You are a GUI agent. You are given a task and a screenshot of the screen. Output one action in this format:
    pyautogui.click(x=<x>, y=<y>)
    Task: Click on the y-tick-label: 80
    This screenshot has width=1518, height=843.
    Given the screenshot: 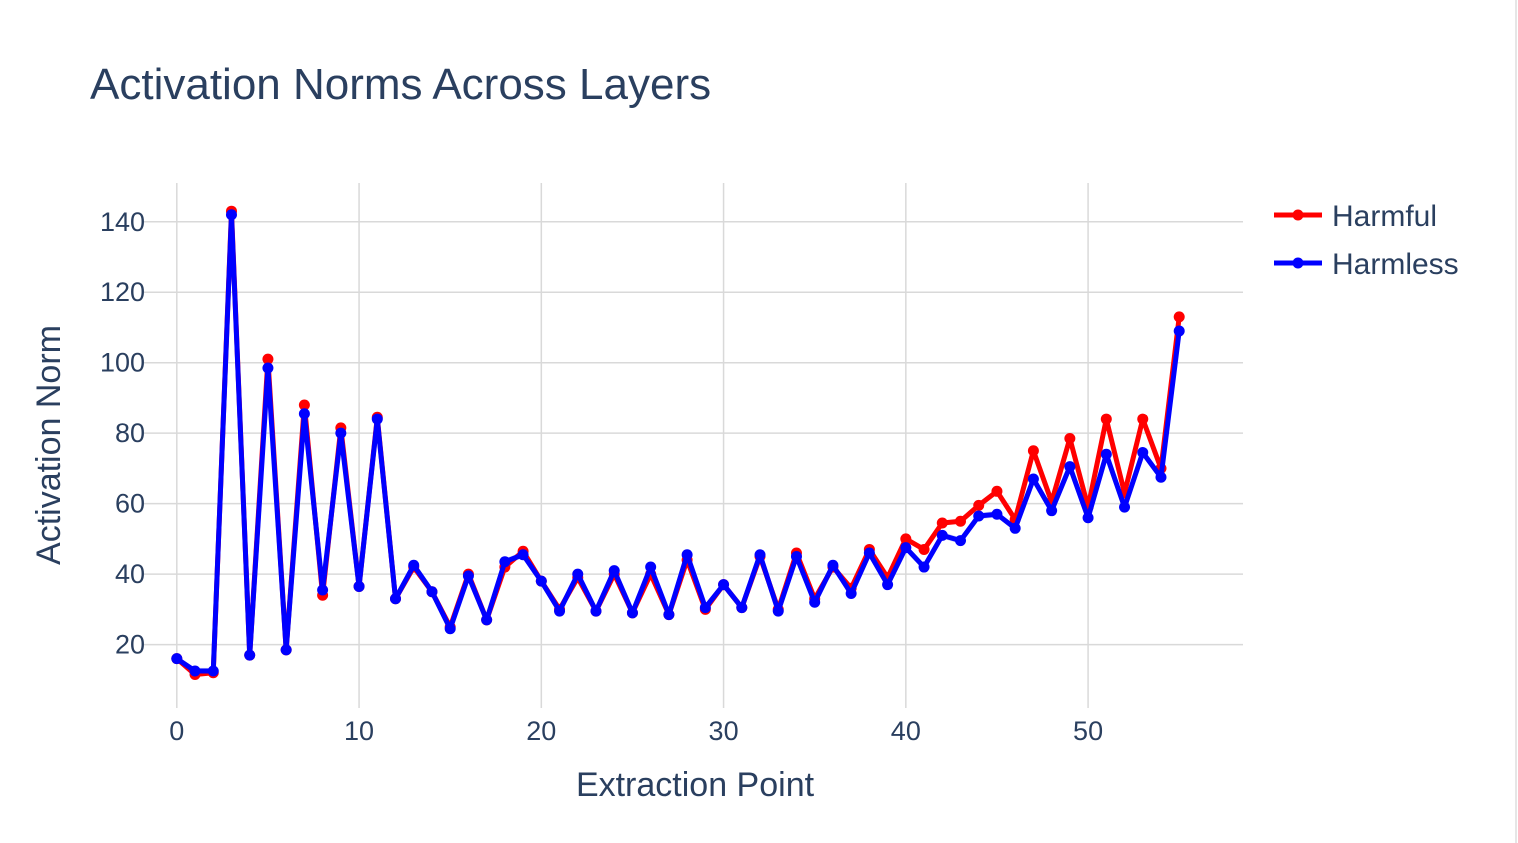 What is the action you would take?
    pyautogui.click(x=130, y=433)
    